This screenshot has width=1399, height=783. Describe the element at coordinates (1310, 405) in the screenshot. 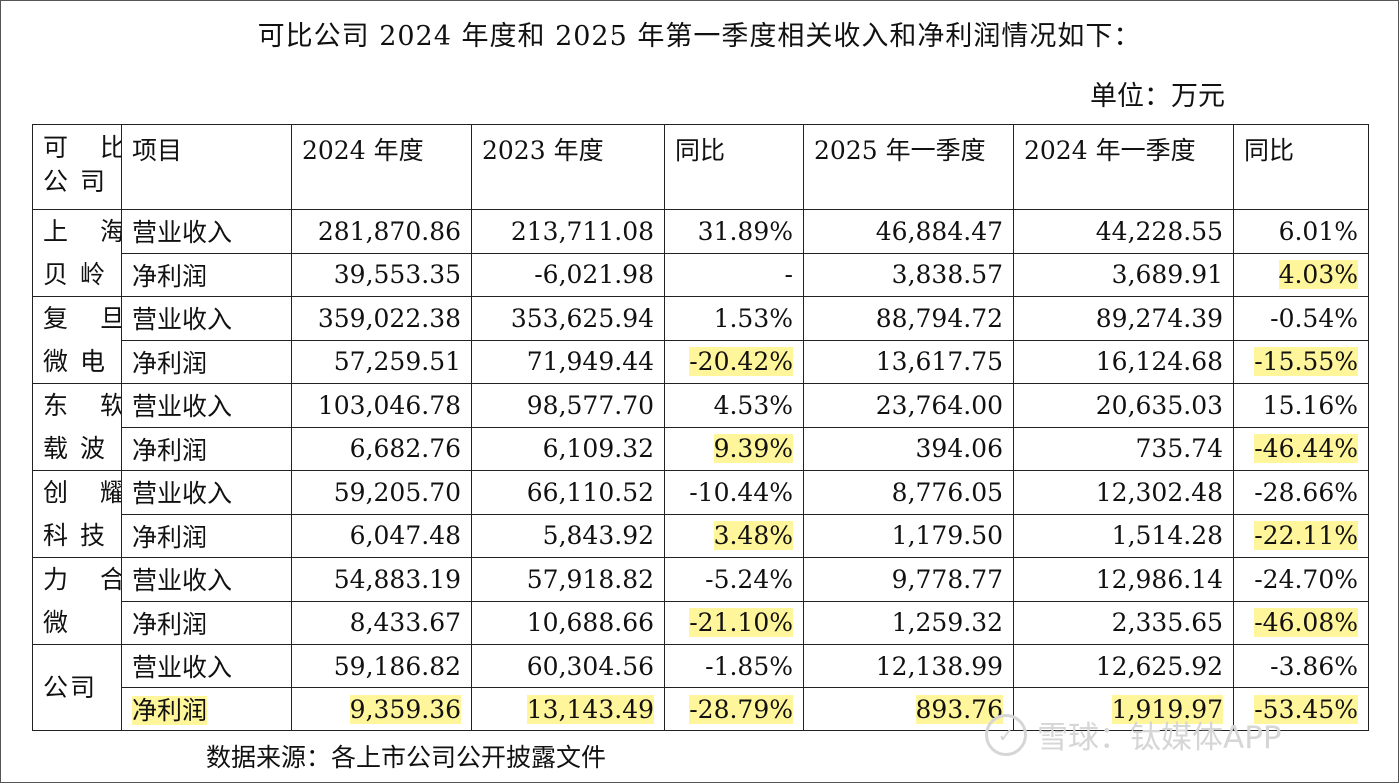

I see `value-text: 15.16%` at that location.